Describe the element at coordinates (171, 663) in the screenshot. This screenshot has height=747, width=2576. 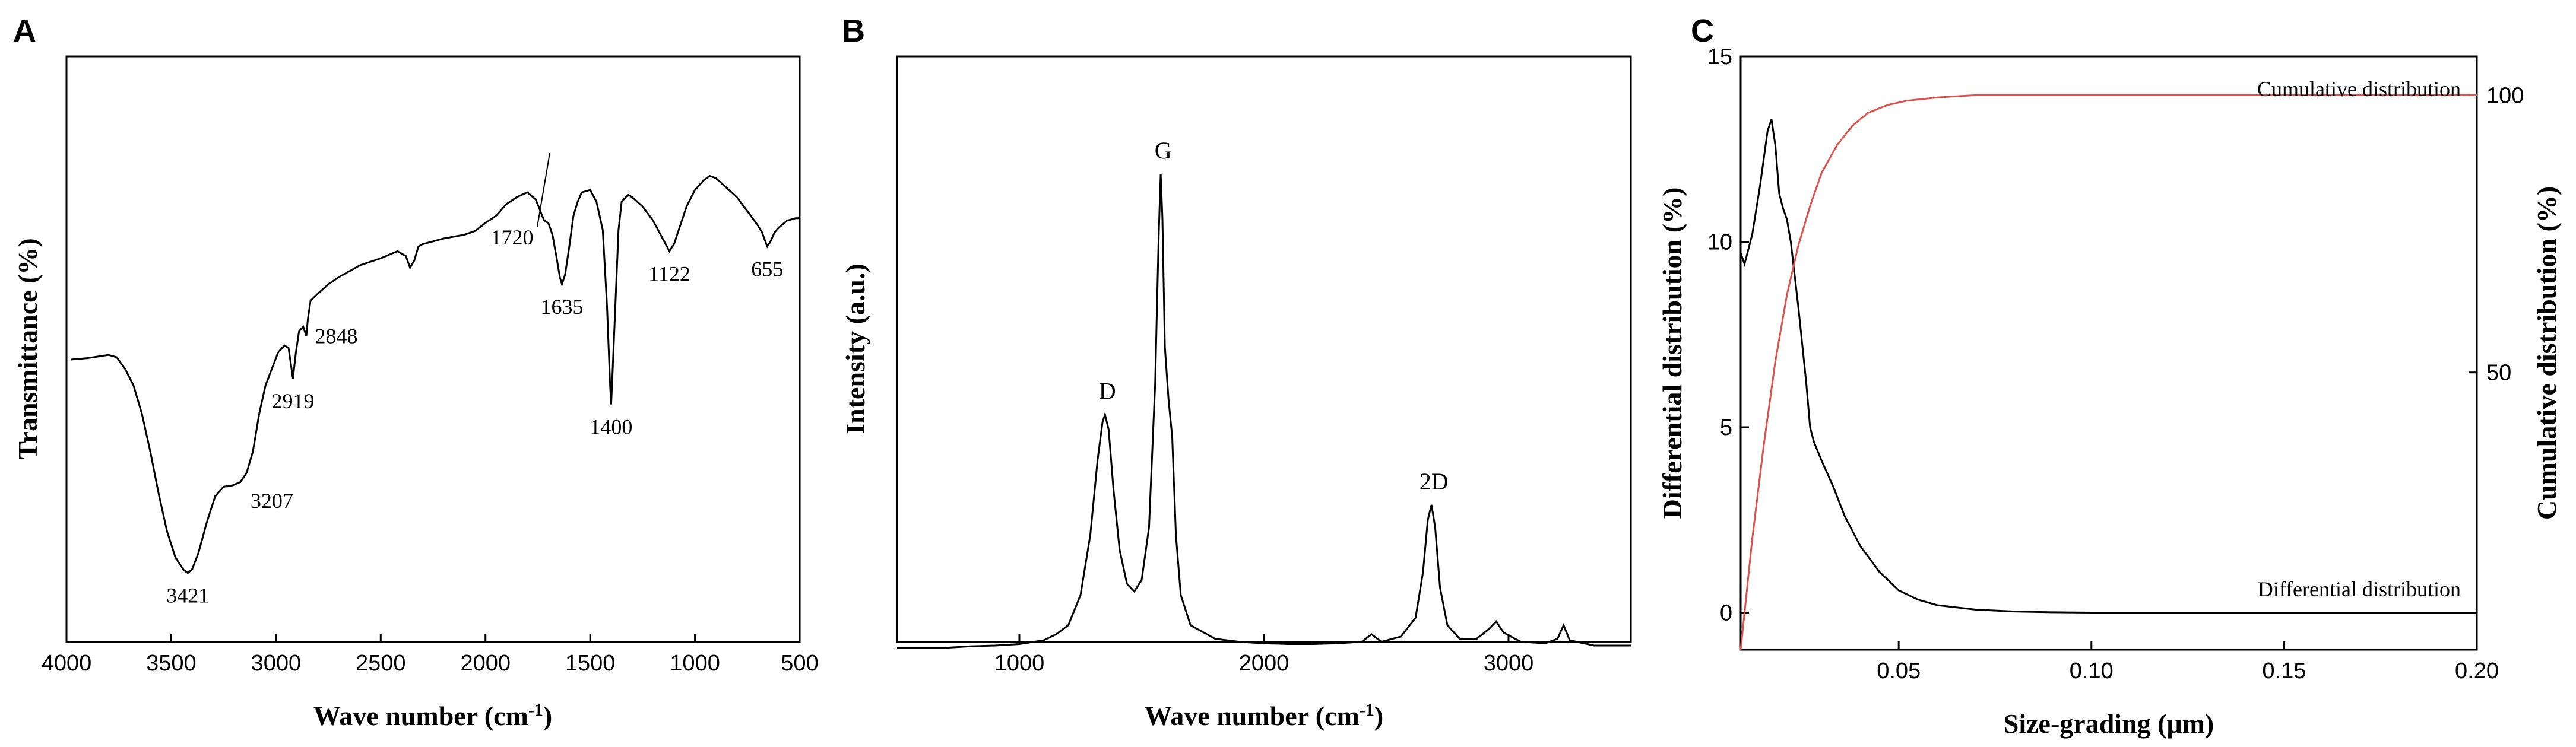
I see `panel-a-x-tick-label: 3500` at that location.